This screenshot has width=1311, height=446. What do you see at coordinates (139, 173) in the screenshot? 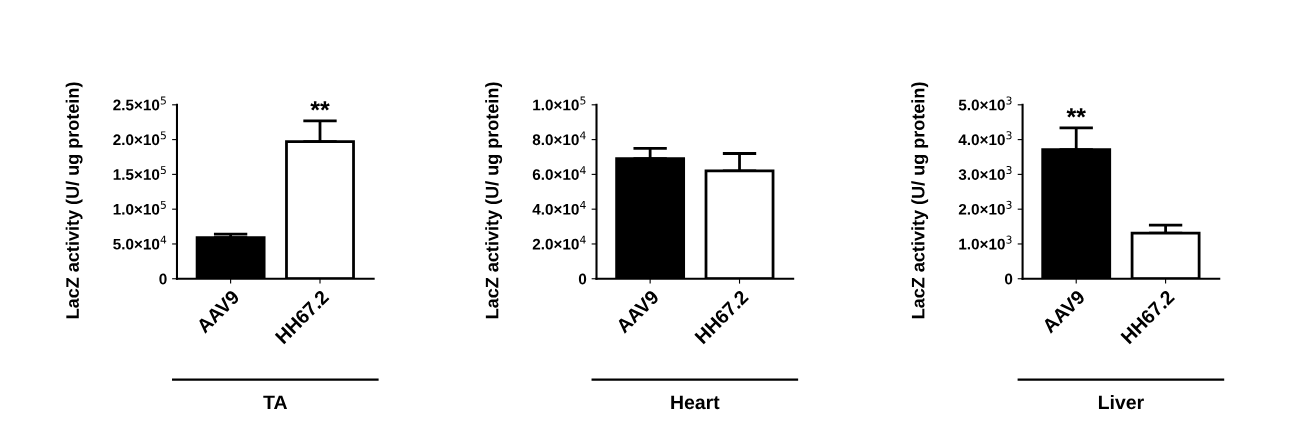
I see `y-tick-label: 1.5×10$^{5}$` at bounding box center [139, 173].